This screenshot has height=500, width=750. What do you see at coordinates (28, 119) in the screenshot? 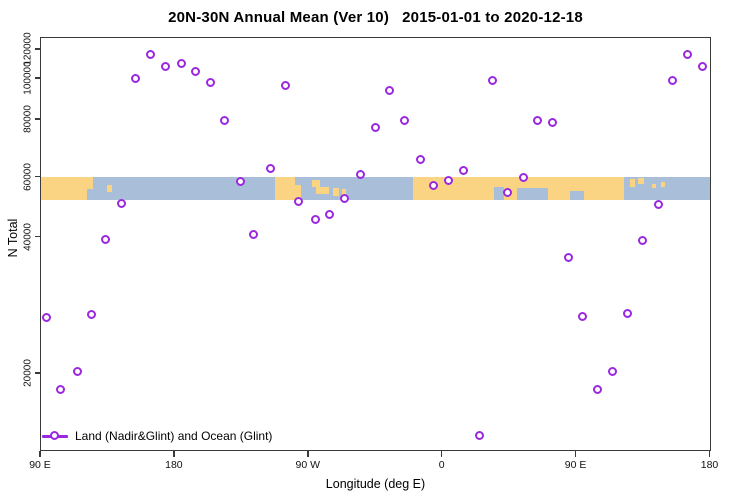
I see `y-tick-label: 80000` at bounding box center [28, 119].